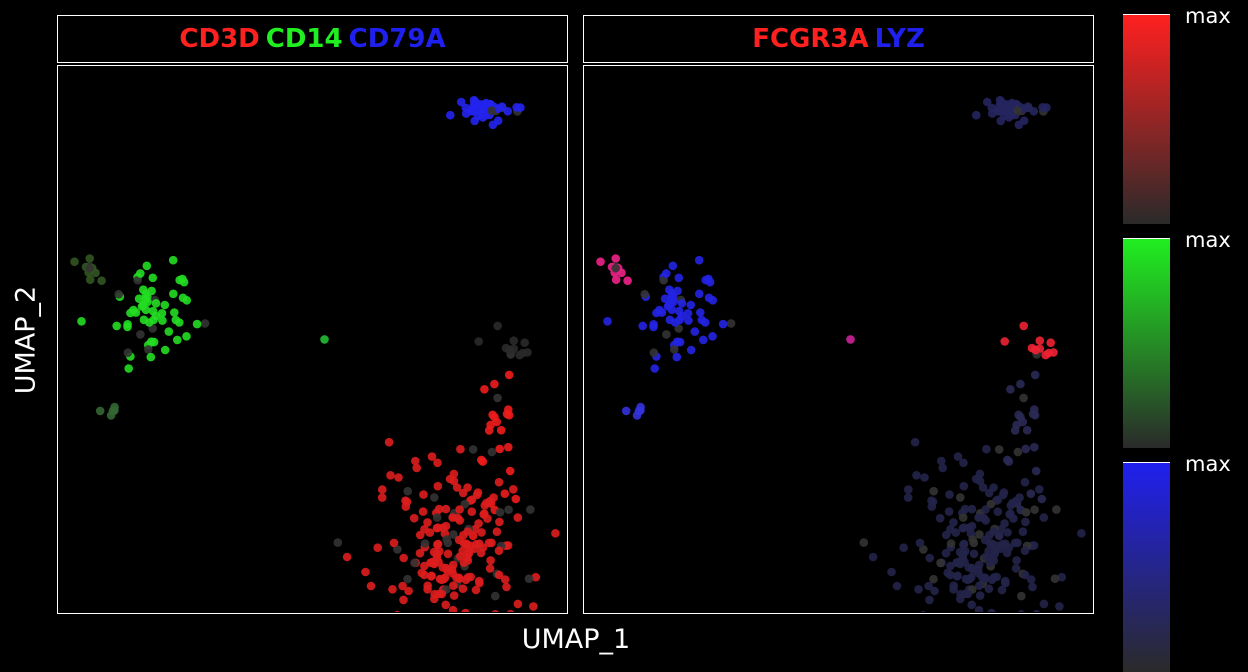  What do you see at coordinates (838, 39) in the screenshot?
I see `panel-2-title-strip: FCGR3A LYZ` at bounding box center [838, 39].